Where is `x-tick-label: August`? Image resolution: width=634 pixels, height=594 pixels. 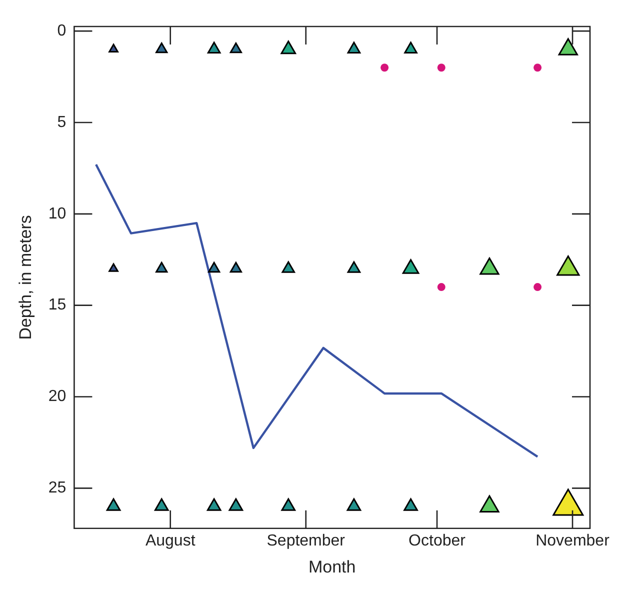 x-tick-label: August is located at coordinates (170, 541).